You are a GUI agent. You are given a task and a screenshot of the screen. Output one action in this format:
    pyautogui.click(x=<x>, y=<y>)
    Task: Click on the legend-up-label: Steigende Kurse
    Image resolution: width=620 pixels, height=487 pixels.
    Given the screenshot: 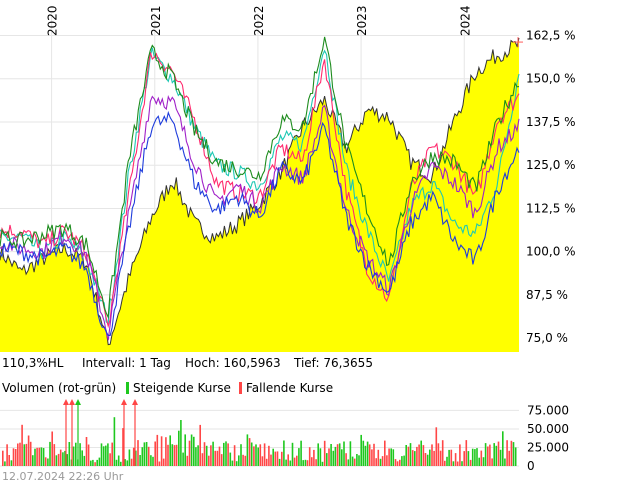 What is the action you would take?
    pyautogui.click(x=182, y=388)
    